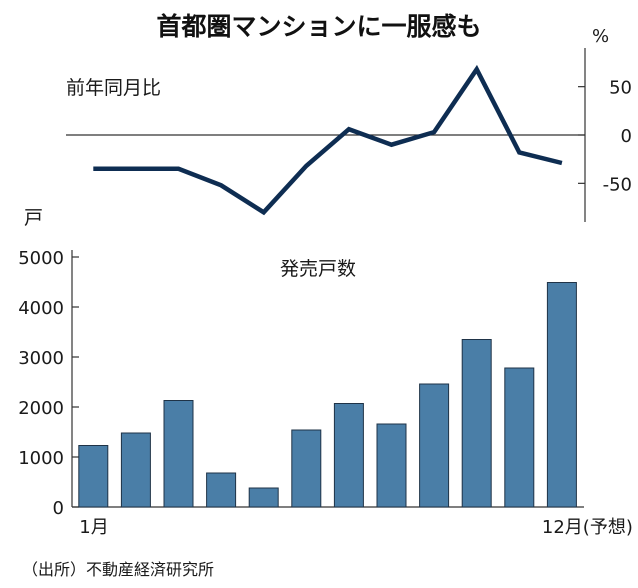  What do you see at coordinates (41, 258) in the screenshot?
I see `bar-chart-tick-label: 5000` at bounding box center [41, 258].